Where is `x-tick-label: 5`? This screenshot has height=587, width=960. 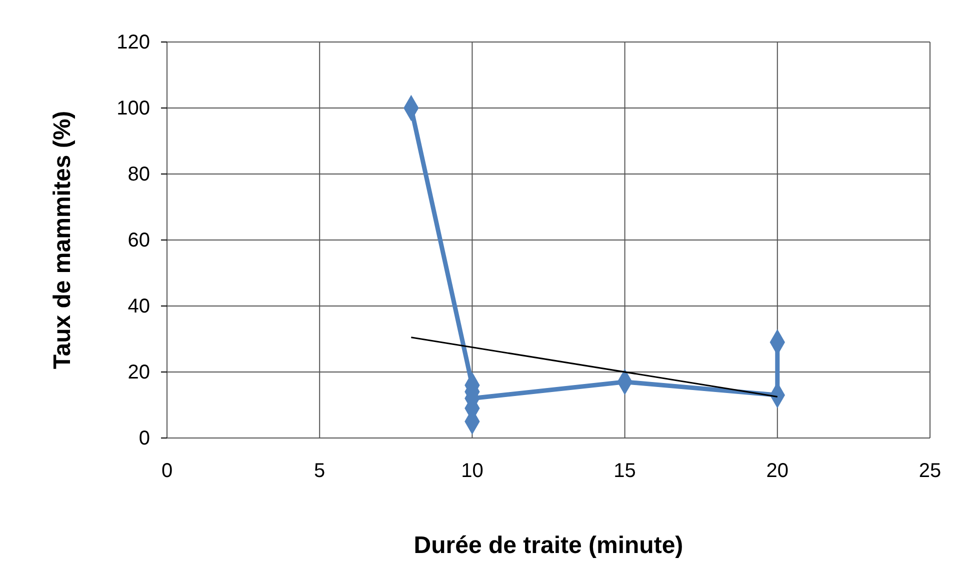 x-tick-label: 5 is located at coordinates (320, 471).